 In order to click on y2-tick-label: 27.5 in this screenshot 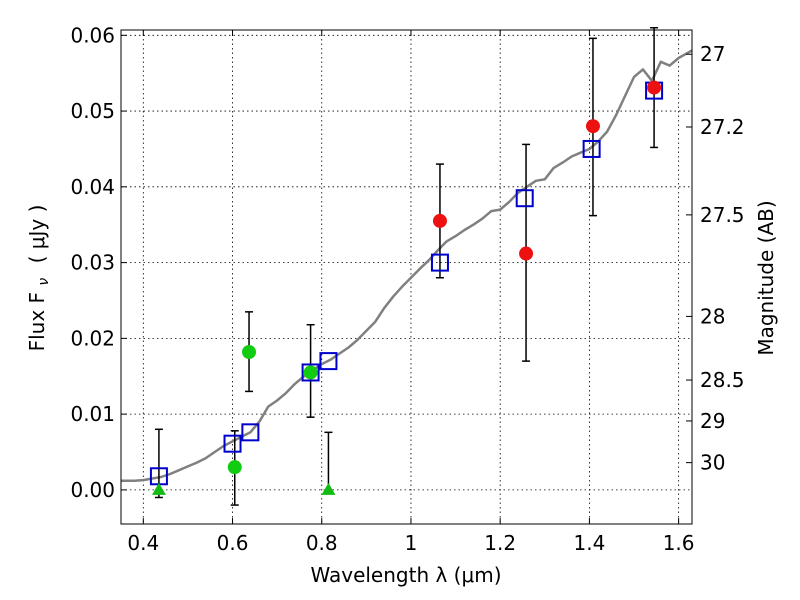, I will do `click(722, 215)`.